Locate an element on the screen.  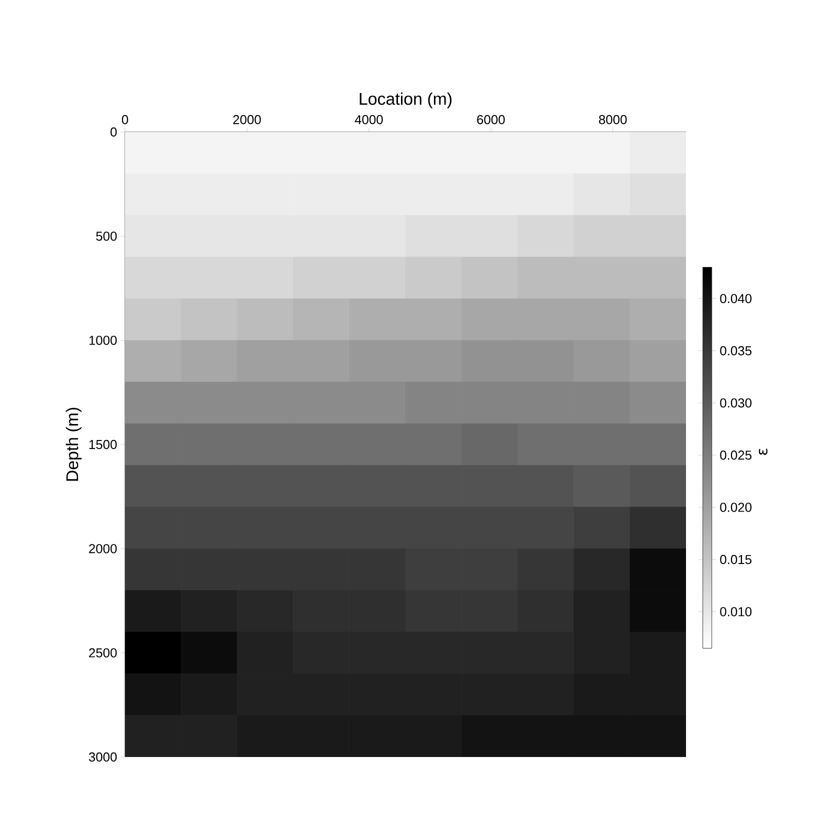
x-tick-label: 0 is located at coordinates (125, 119).